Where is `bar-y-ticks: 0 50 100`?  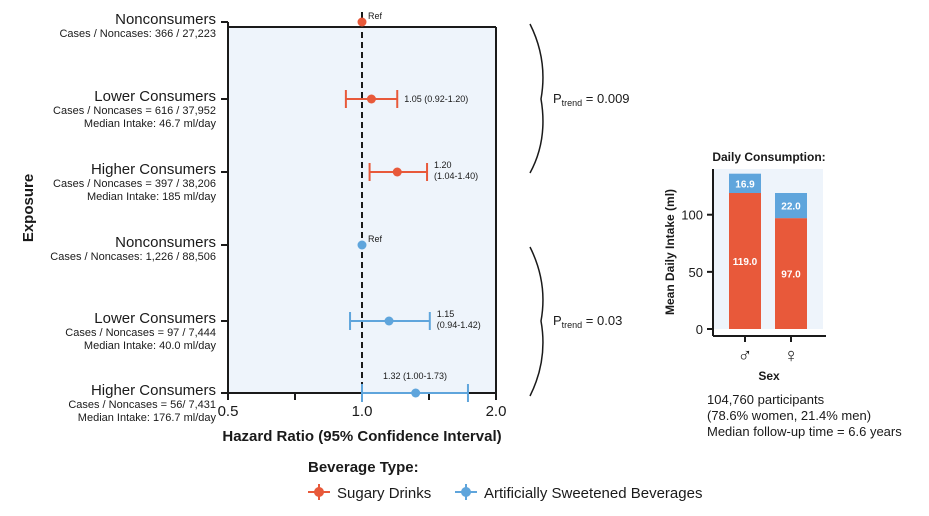 bar-y-ticks: 0 50 100 is located at coordinates (697, 272).